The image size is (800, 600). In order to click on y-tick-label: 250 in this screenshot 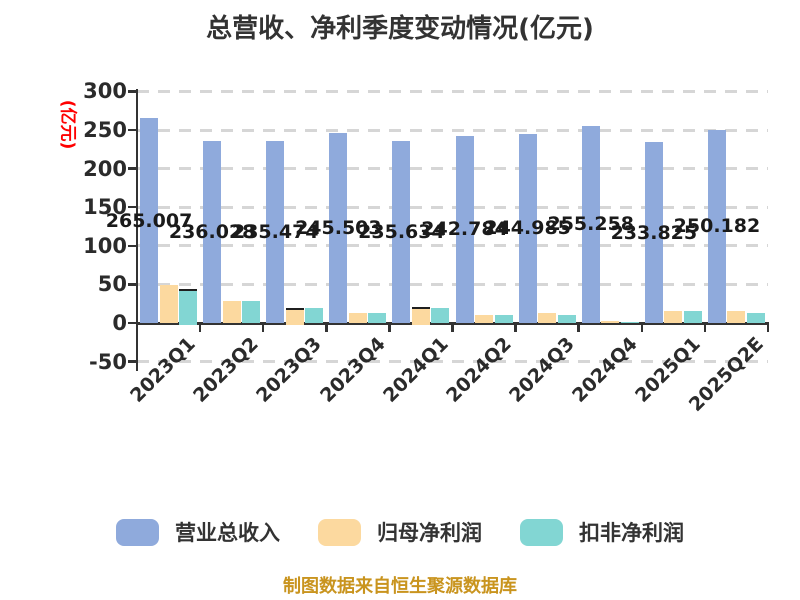, I will do `click(105, 130)`.